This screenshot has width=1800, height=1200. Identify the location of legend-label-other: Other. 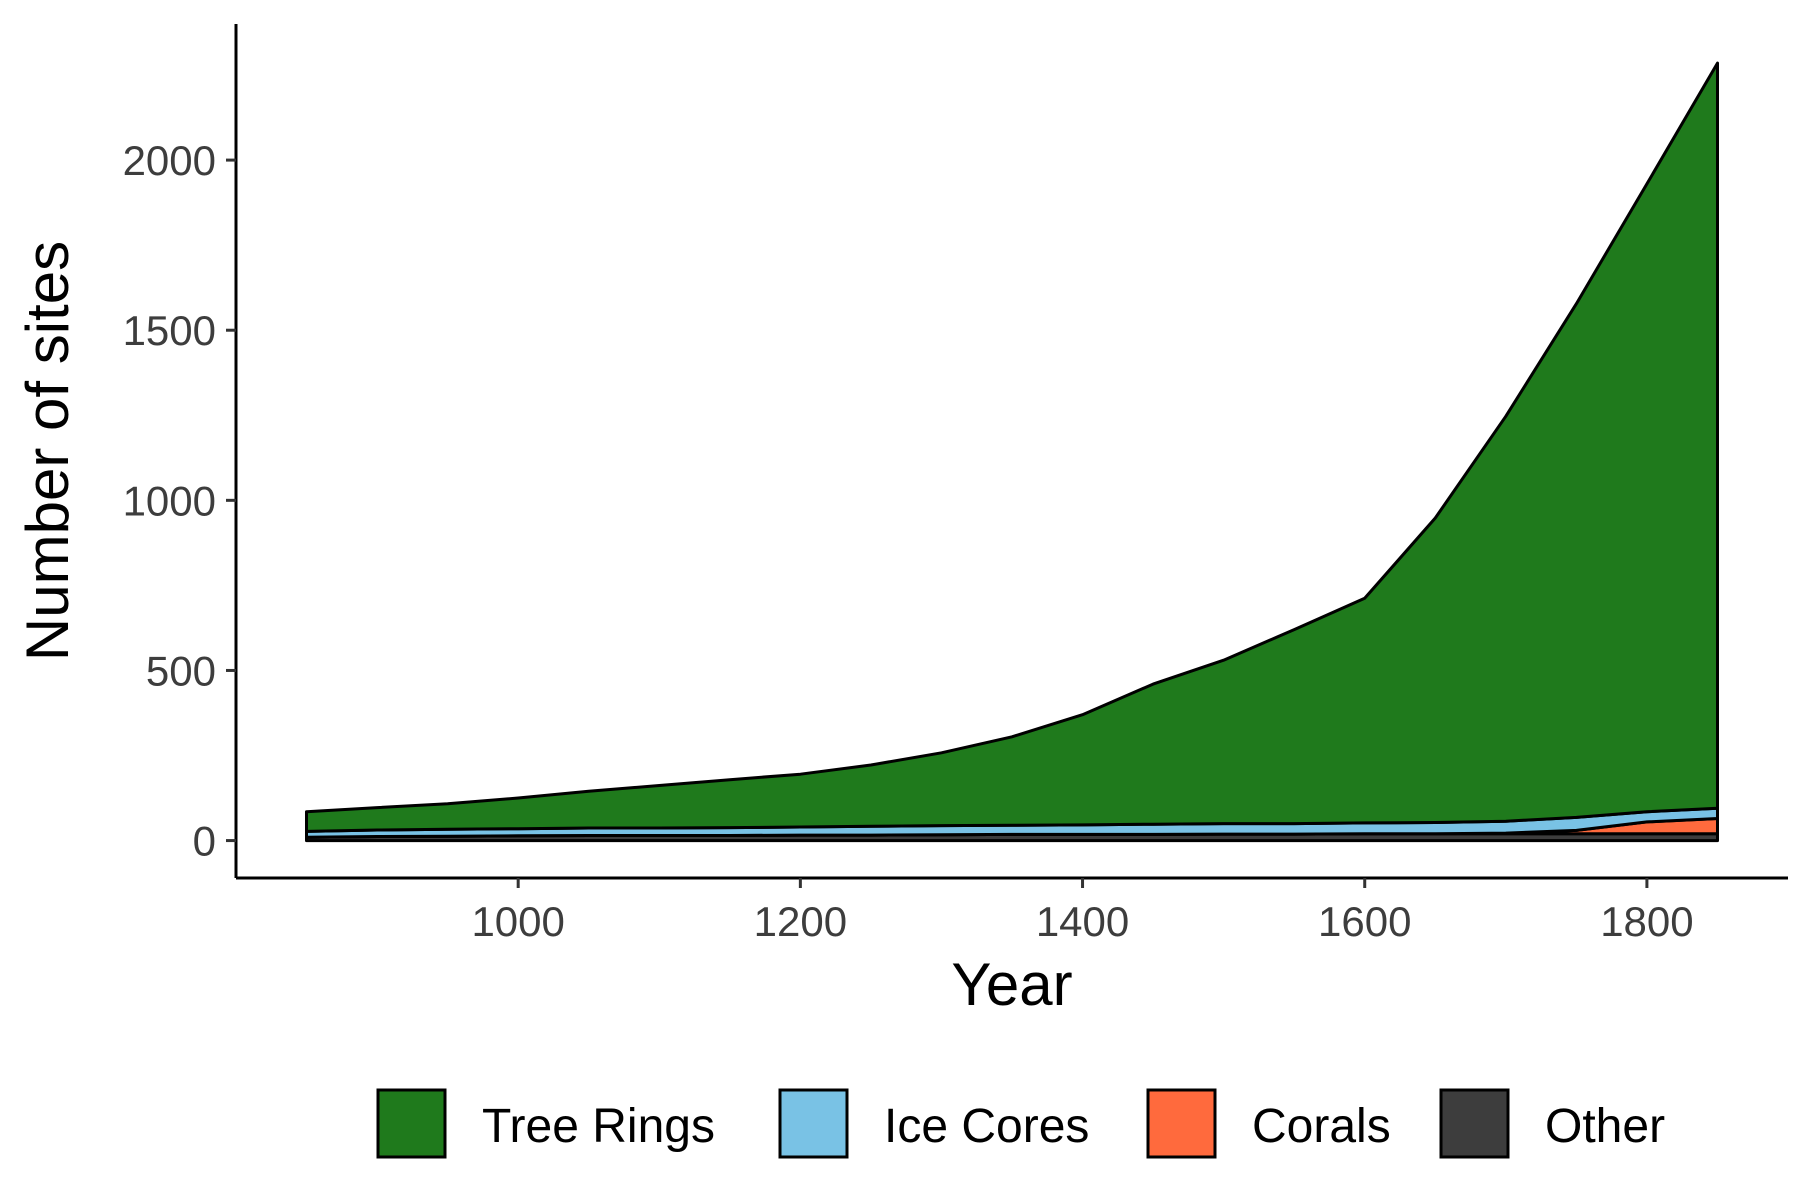
(1605, 1126).